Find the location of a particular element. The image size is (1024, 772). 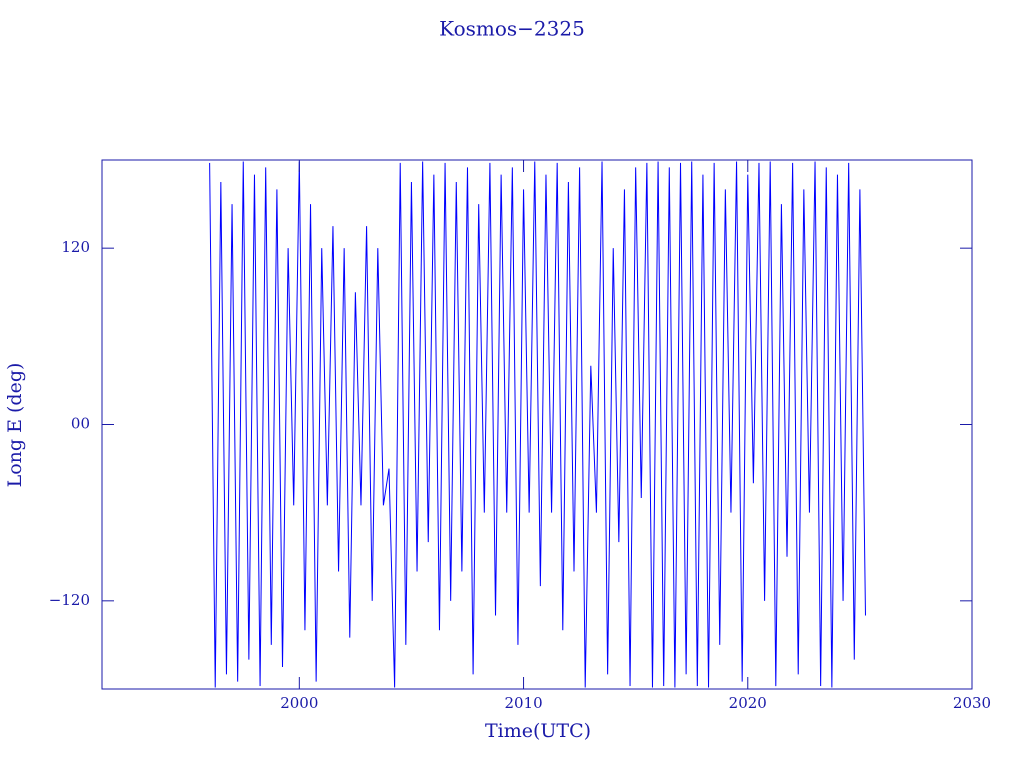

chart-title: Kosmos−2325 is located at coordinates (512, 29).